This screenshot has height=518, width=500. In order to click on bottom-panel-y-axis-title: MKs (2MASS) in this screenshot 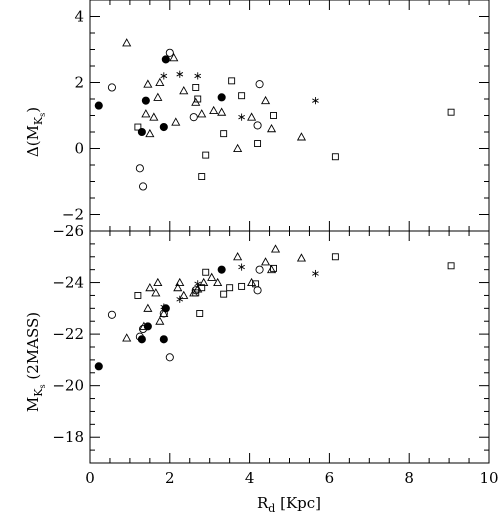, I will do `click(35, 362)`.